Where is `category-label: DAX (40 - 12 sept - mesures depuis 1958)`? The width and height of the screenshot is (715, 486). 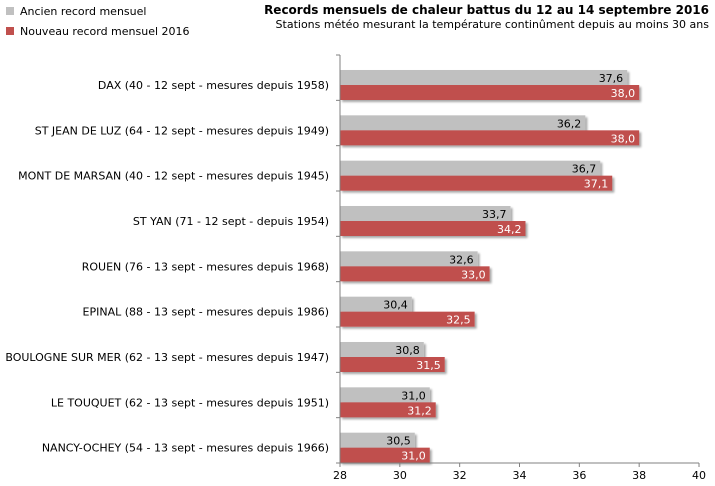 category-label: DAX (40 - 12 sept - mesures depuis 1958) is located at coordinates (213, 85).